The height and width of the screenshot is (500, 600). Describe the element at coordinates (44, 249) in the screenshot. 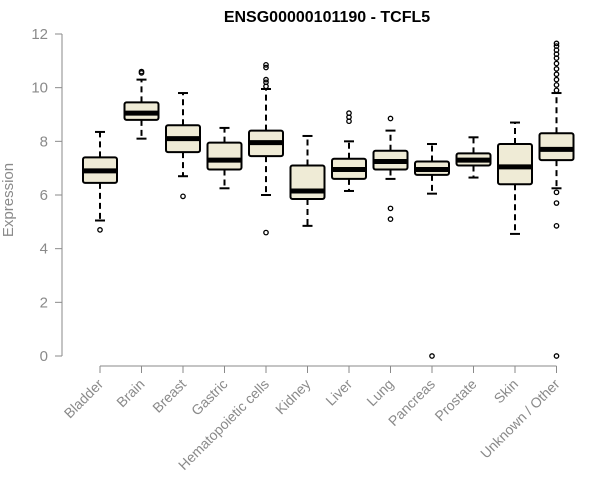

I see `y-tick-label: 4` at that location.